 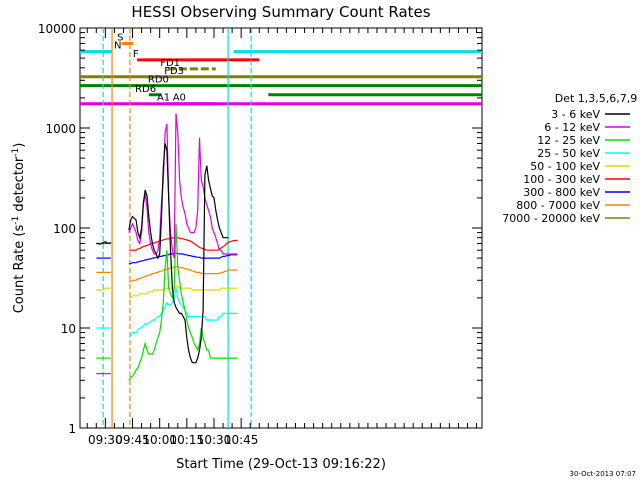 What do you see at coordinates (170, 63) in the screenshot?
I see `flag-label: FD1` at bounding box center [170, 63].